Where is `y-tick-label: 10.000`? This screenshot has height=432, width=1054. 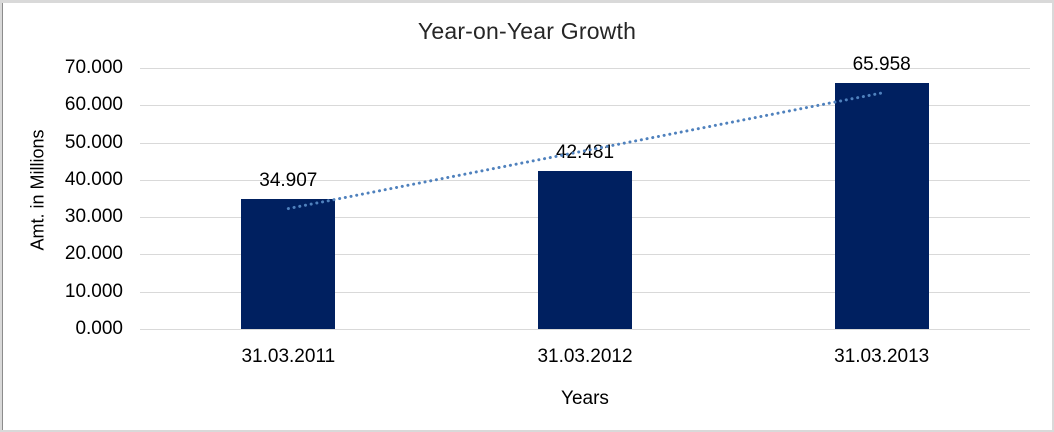
y-tick-label: 10.000 is located at coordinates (93, 291).